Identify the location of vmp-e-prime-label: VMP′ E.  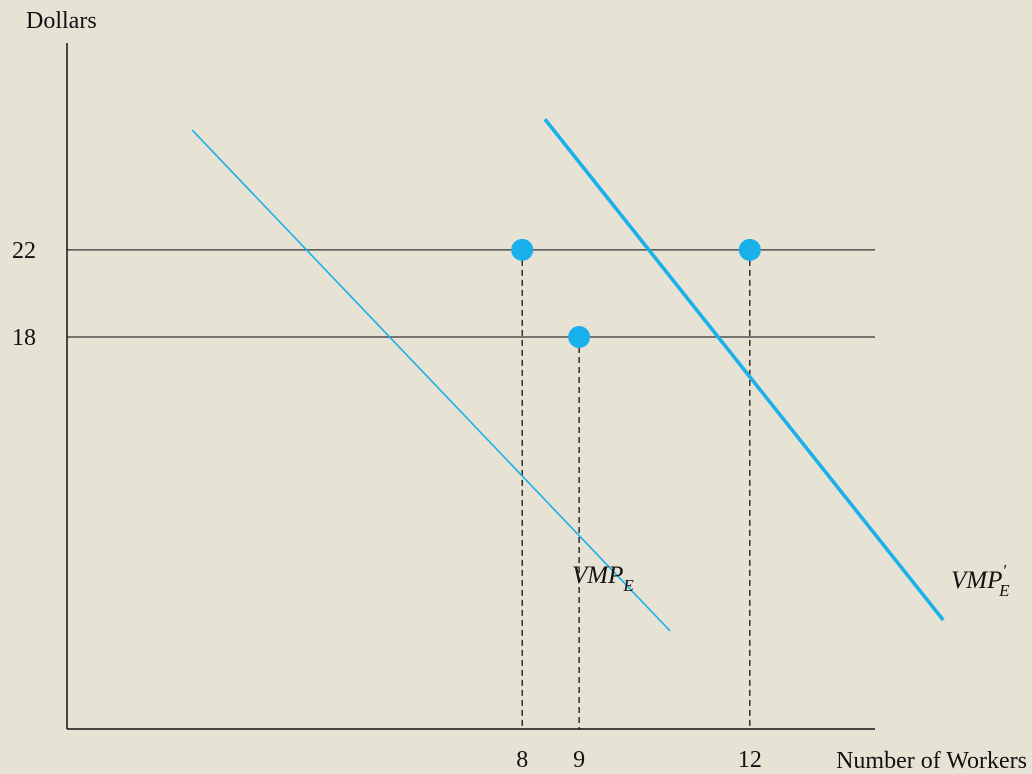
(980, 580).